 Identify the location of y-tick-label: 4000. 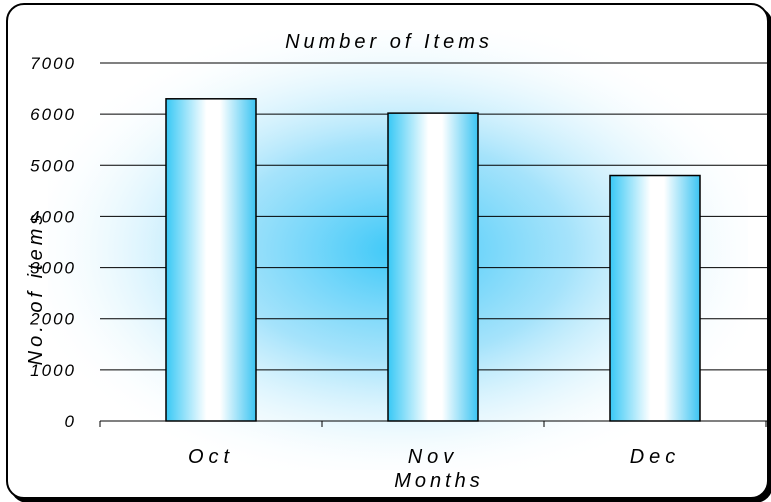
(53, 216).